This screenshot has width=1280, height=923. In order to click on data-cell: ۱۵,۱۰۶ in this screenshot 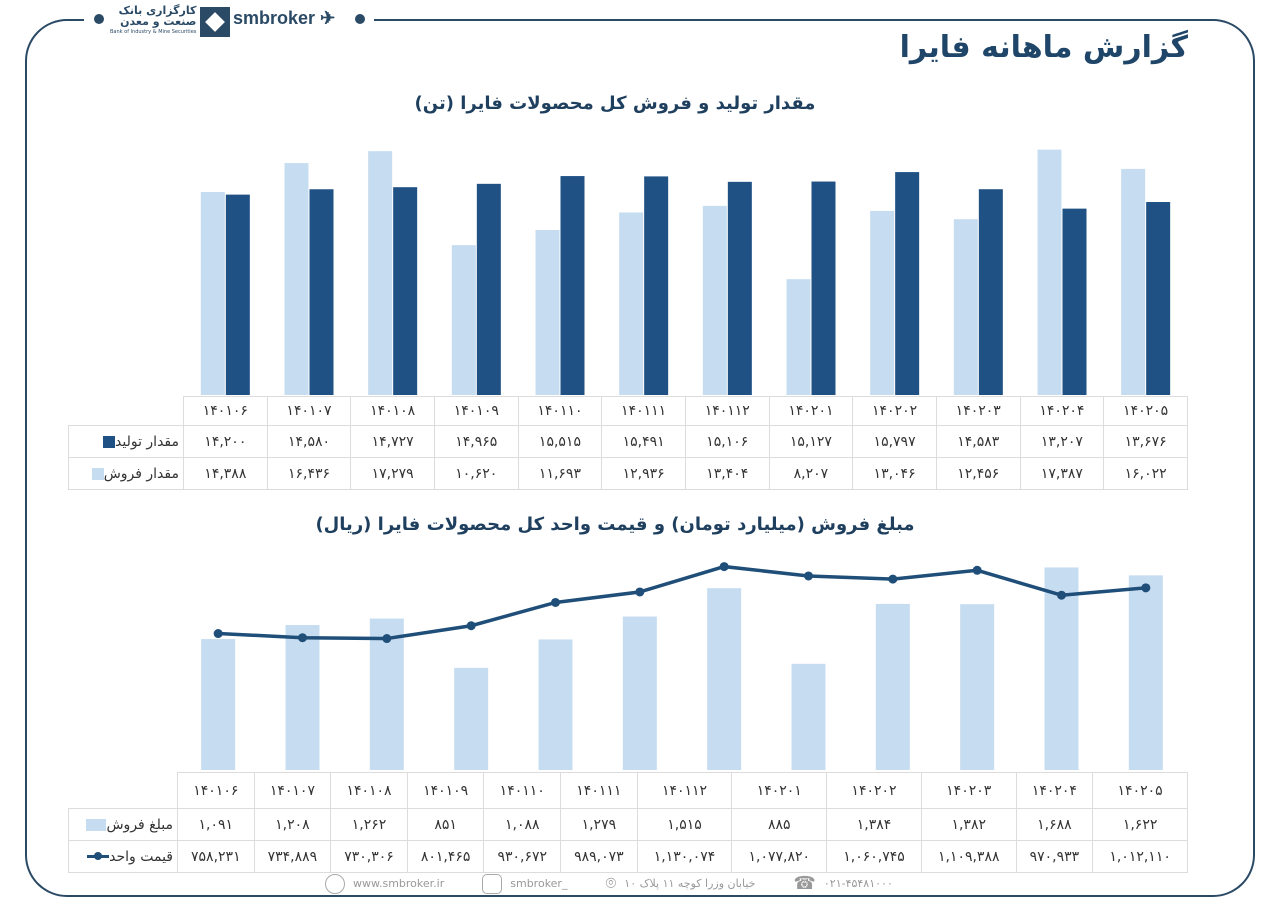, I will do `click(727, 441)`.